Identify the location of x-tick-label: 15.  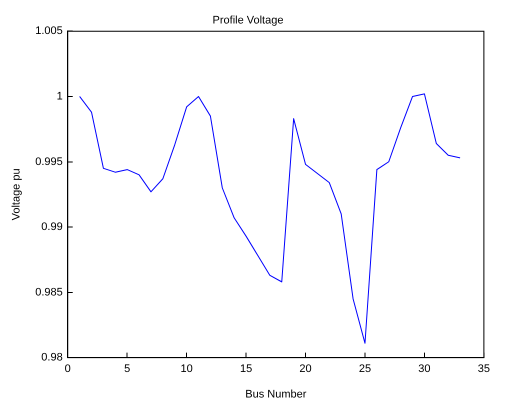
(246, 369).